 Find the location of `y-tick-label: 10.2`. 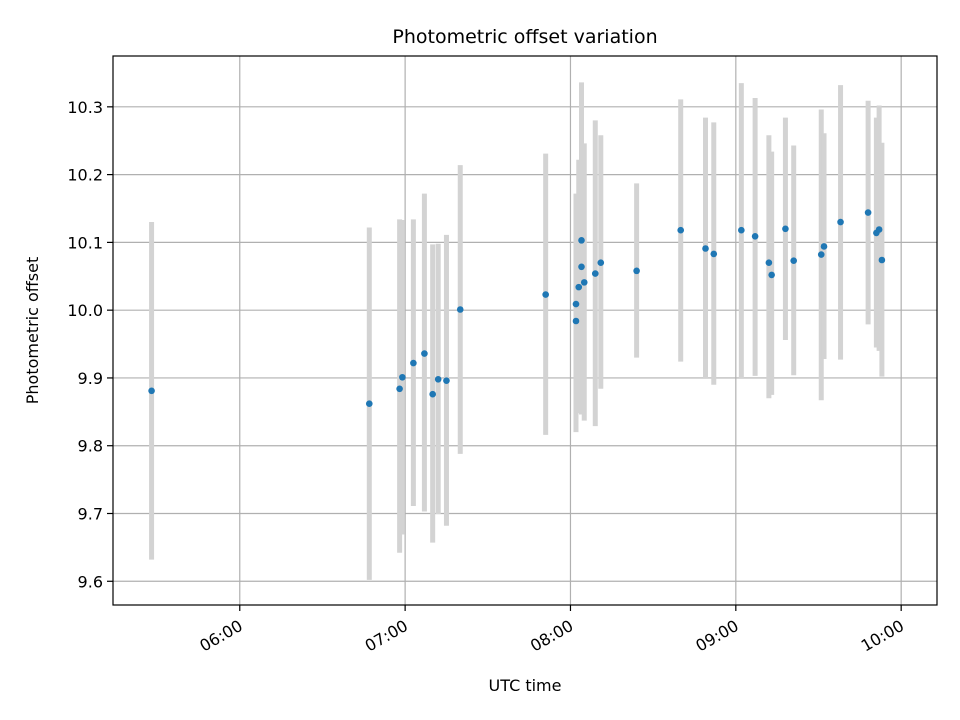

y-tick-label: 10.2 is located at coordinates (85, 175).